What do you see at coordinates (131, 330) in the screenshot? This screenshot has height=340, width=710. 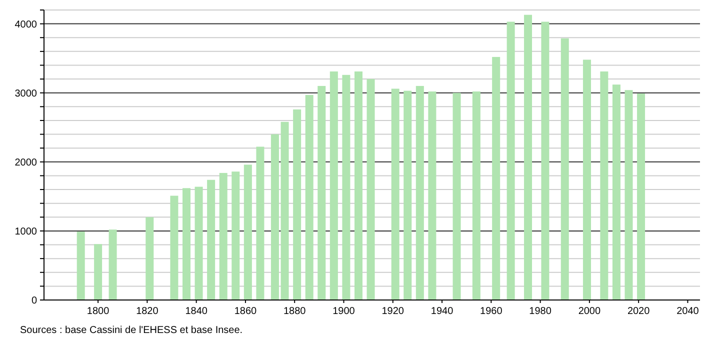 I see `source-note: Sources : base Cassini de l'EHESS et base Insee.` at bounding box center [131, 330].